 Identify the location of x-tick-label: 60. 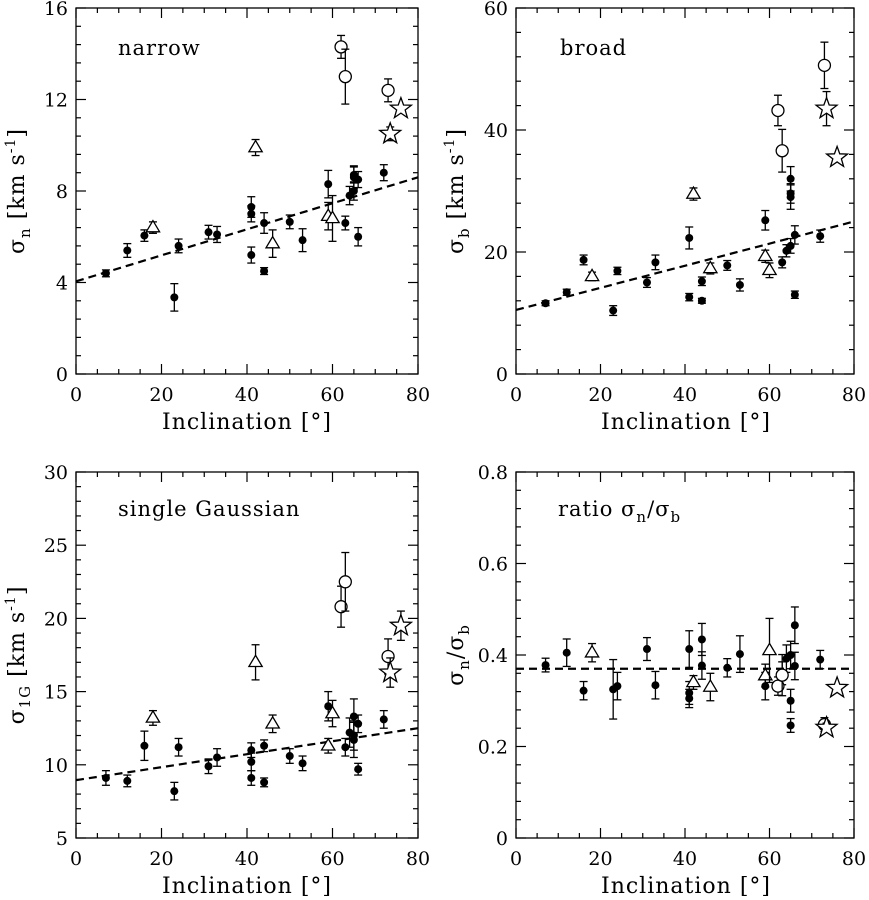
(332, 859).